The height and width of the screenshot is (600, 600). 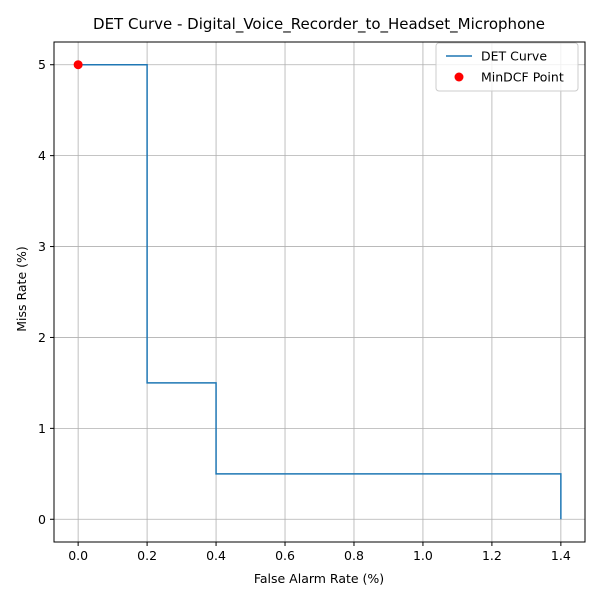 What do you see at coordinates (42, 428) in the screenshot?
I see `y-tick-label: 1` at bounding box center [42, 428].